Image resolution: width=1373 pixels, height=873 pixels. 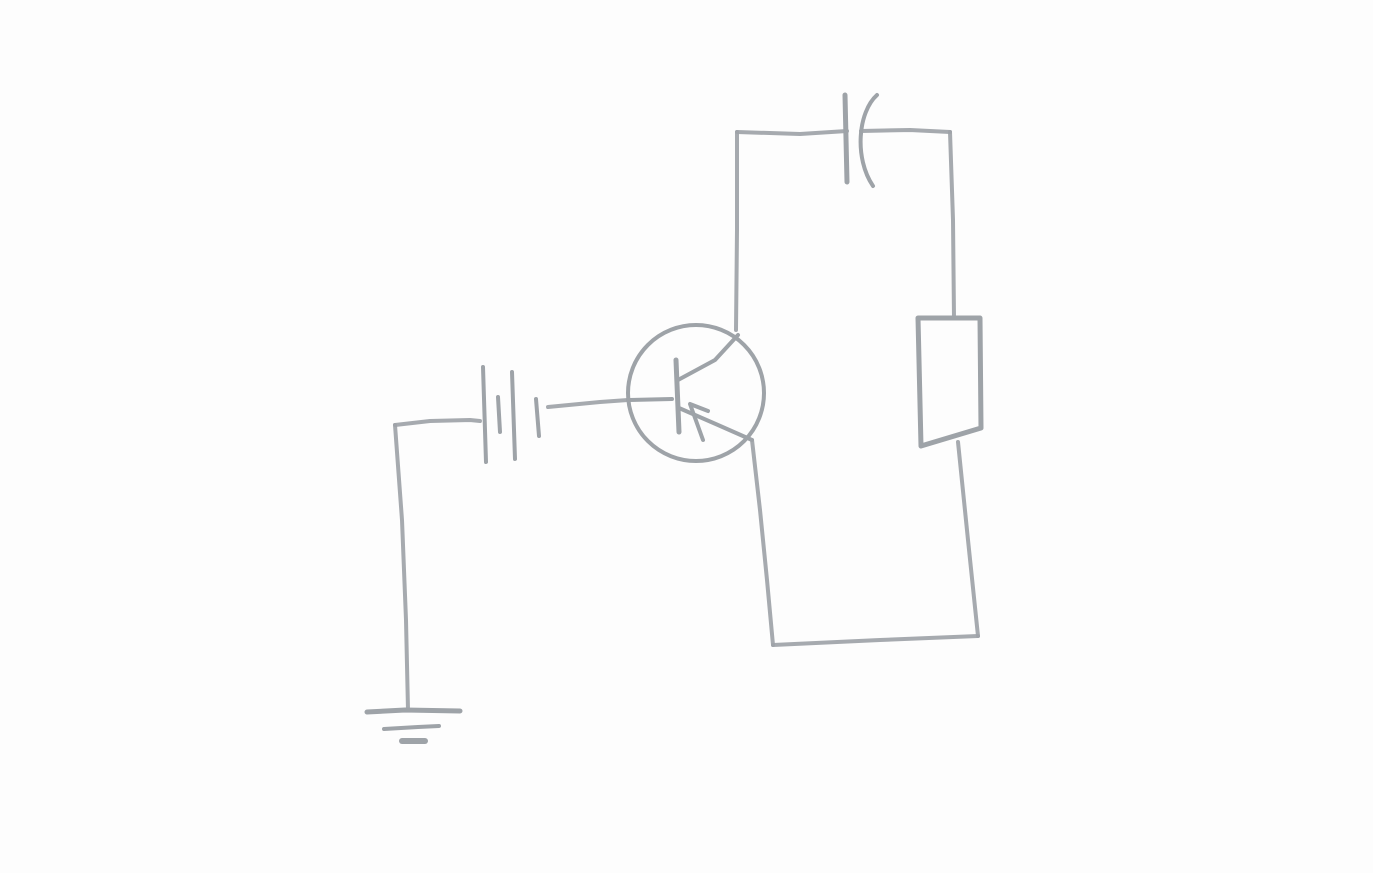 I want to click on wire-ground-vertical, so click(x=401, y=567).